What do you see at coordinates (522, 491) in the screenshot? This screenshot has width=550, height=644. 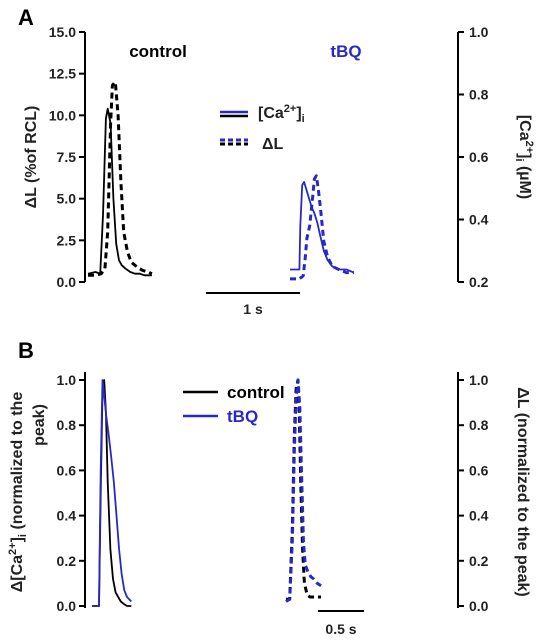 I see `b-right-axis-label: ΔL (normalized to the peak)` at bounding box center [522, 491].